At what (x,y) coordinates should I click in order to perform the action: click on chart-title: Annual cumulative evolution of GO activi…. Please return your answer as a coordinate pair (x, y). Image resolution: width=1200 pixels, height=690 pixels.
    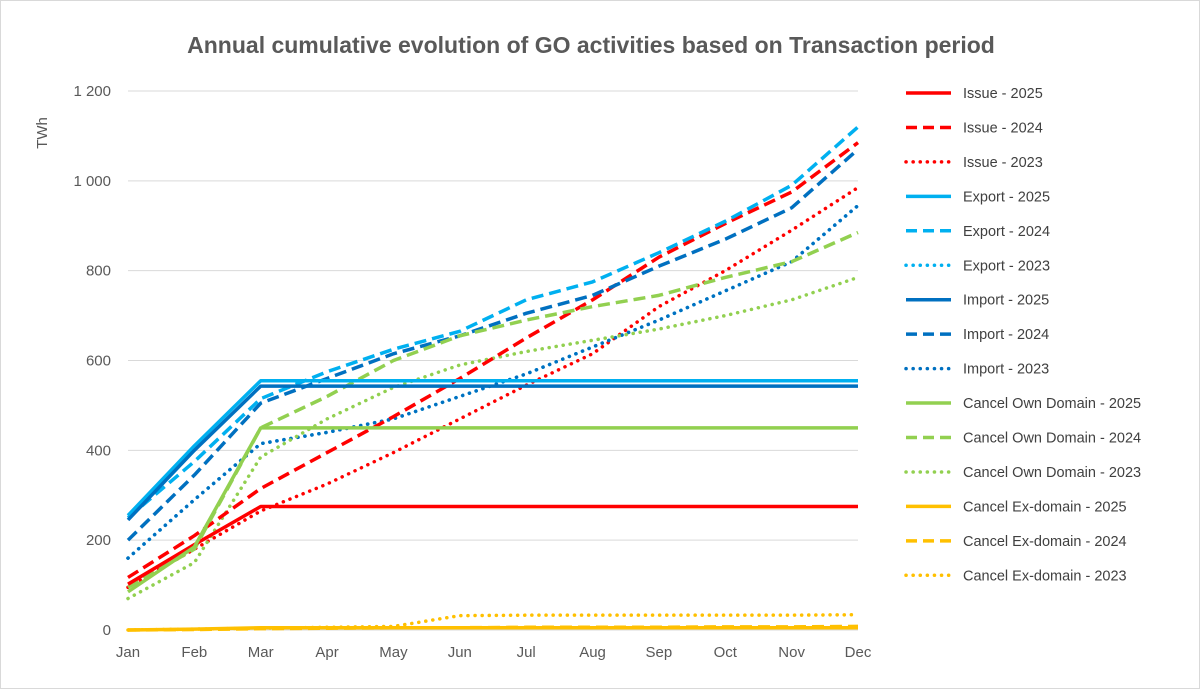
    Looking at the image, I should click on (591, 45).